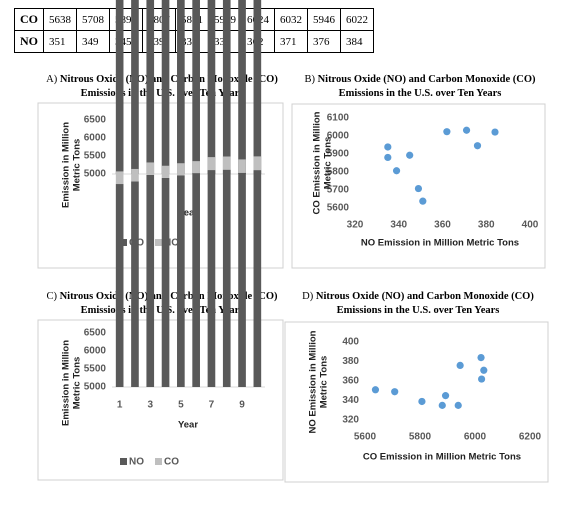  I want to click on y-tick-label: 6100, so click(338, 118).